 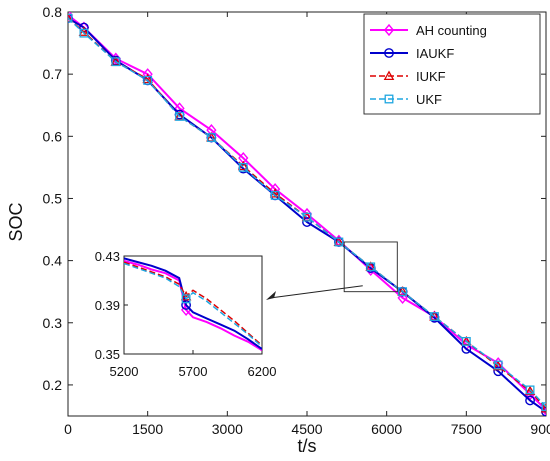 I want to click on y-tick-label: 0.4, so click(x=53, y=261).